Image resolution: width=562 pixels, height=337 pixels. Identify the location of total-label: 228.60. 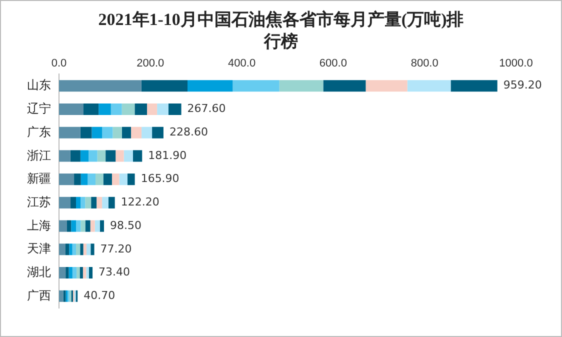
(188, 131).